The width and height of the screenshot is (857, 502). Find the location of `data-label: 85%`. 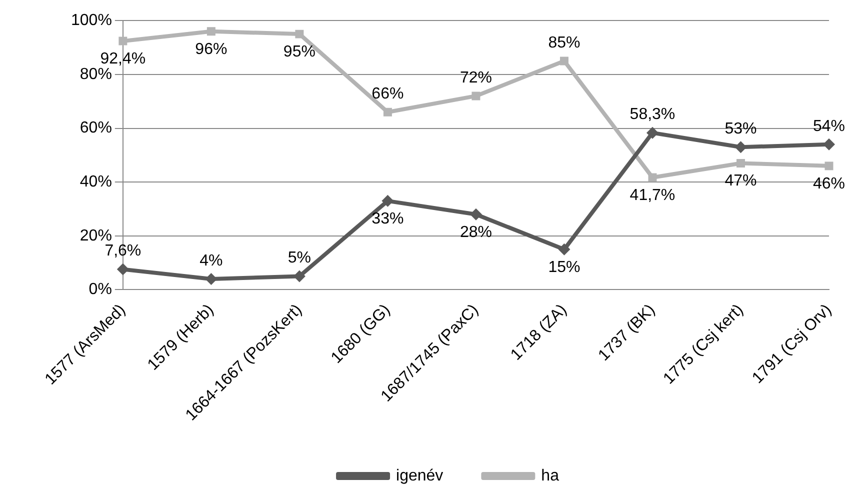

data-label: 85% is located at coordinates (564, 43).